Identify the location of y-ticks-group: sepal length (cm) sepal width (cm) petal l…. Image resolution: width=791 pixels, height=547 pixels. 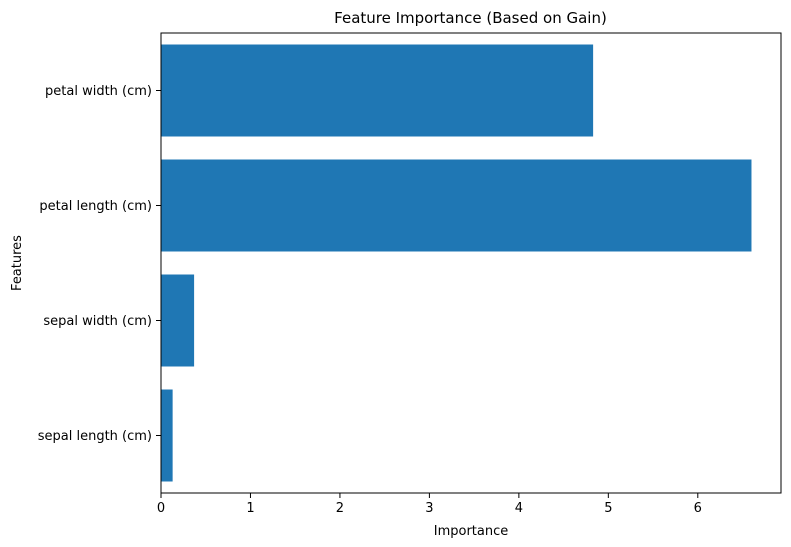
(99, 264).